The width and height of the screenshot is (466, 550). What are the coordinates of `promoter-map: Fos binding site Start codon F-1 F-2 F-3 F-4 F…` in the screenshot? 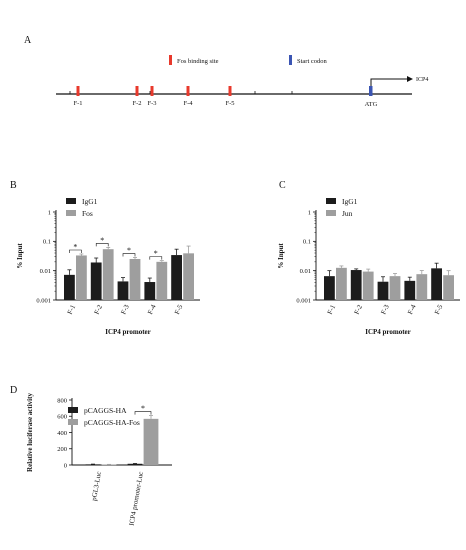 It's located at (242, 81).